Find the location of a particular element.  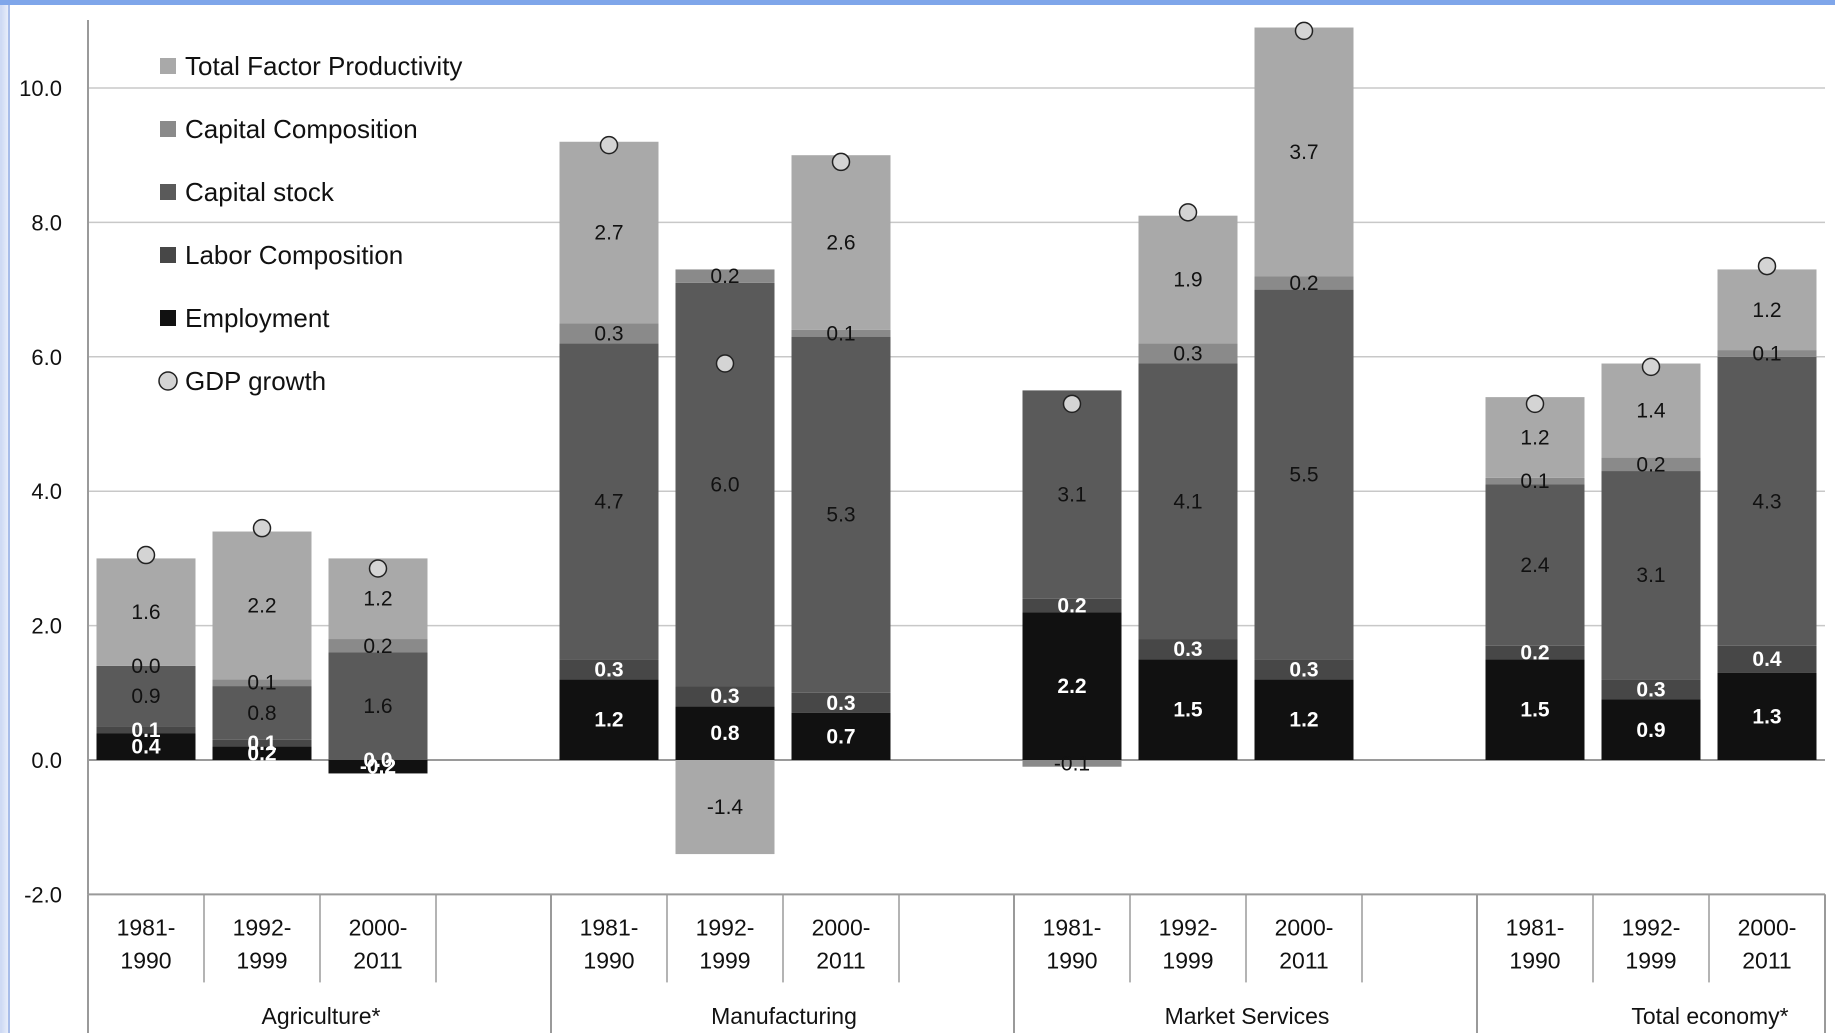

data-label: 2.4 is located at coordinates (1535, 565).